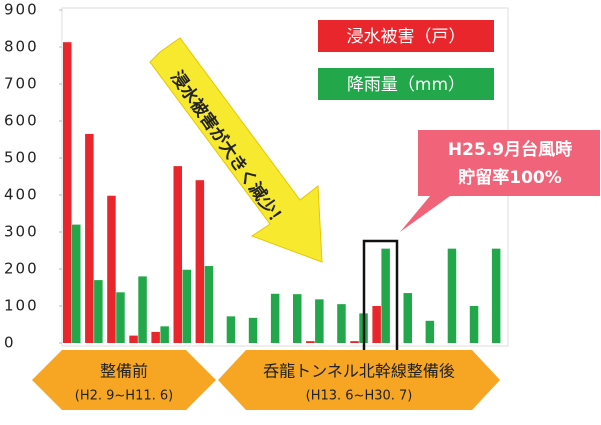 This screenshot has width=601, height=425. I want to click on y-tick-label: 100, so click(21, 306).